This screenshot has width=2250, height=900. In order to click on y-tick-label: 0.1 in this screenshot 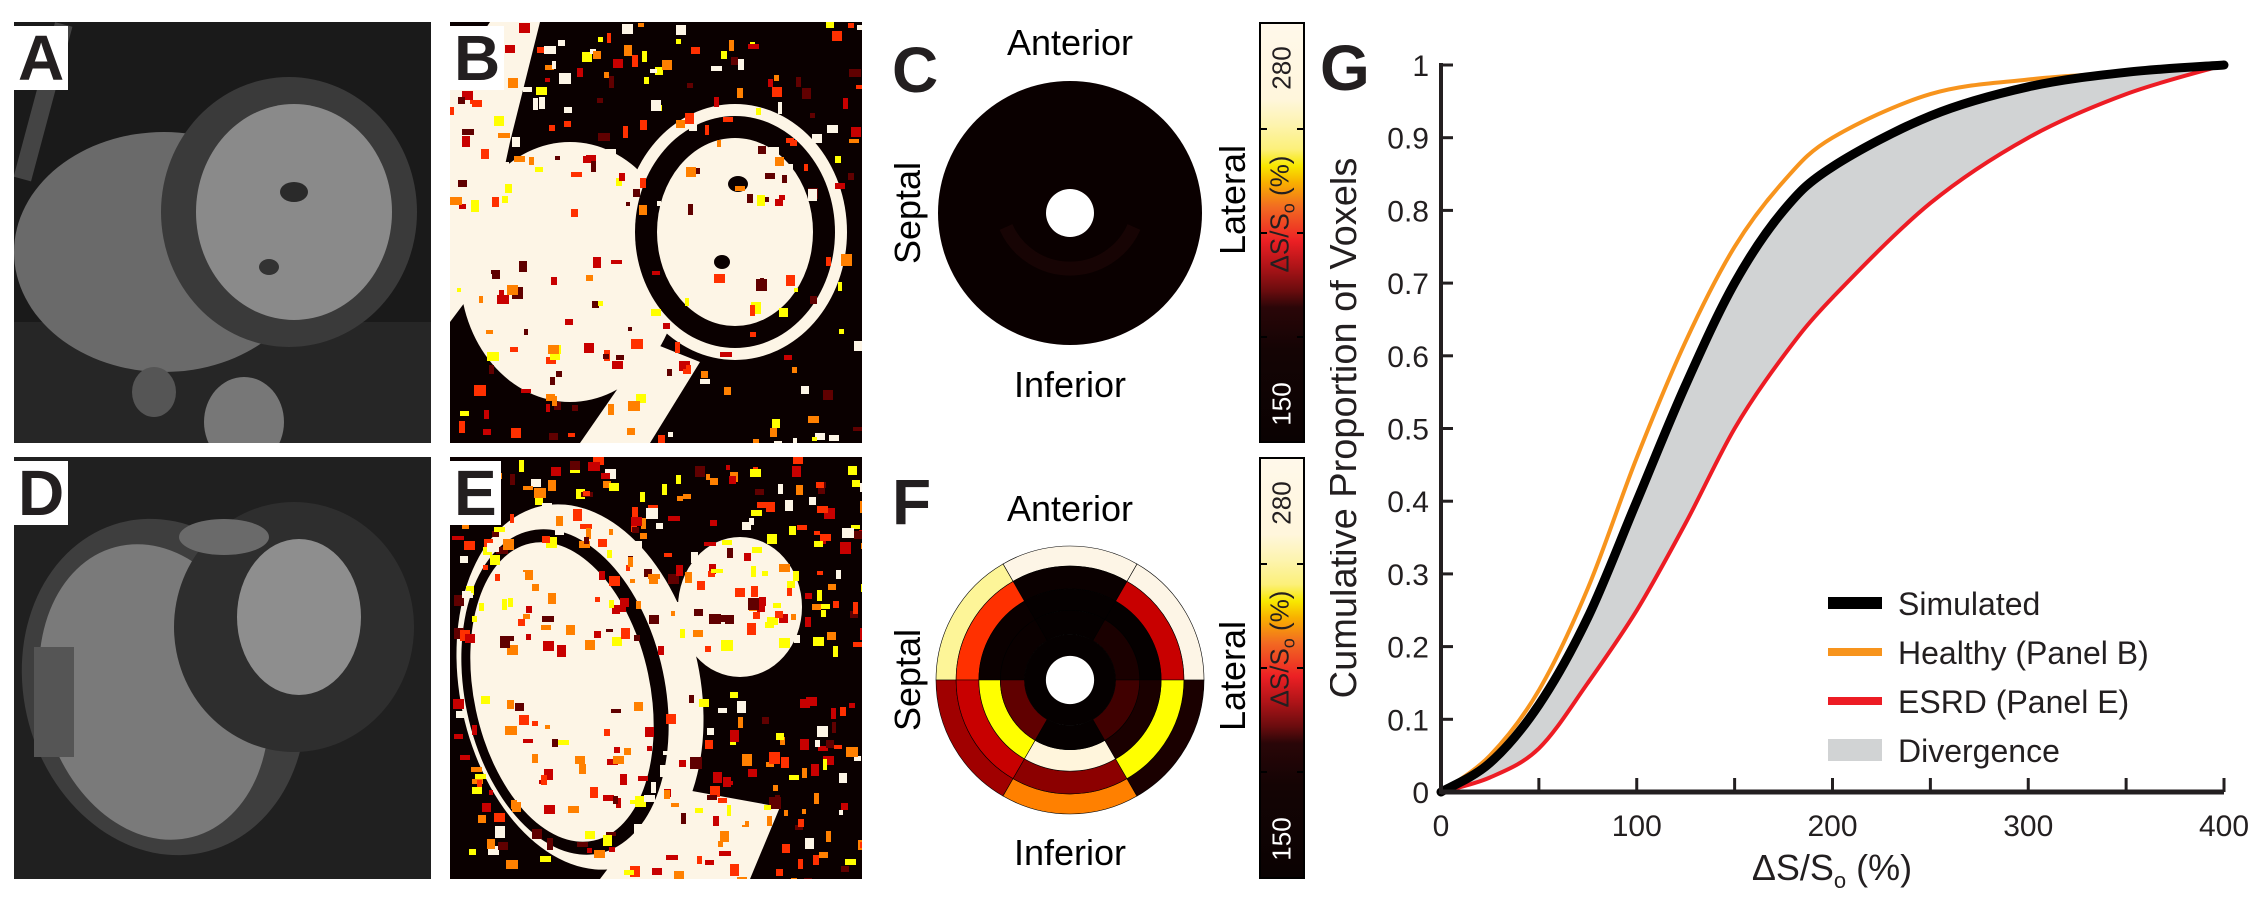, I will do `click(1408, 720)`.